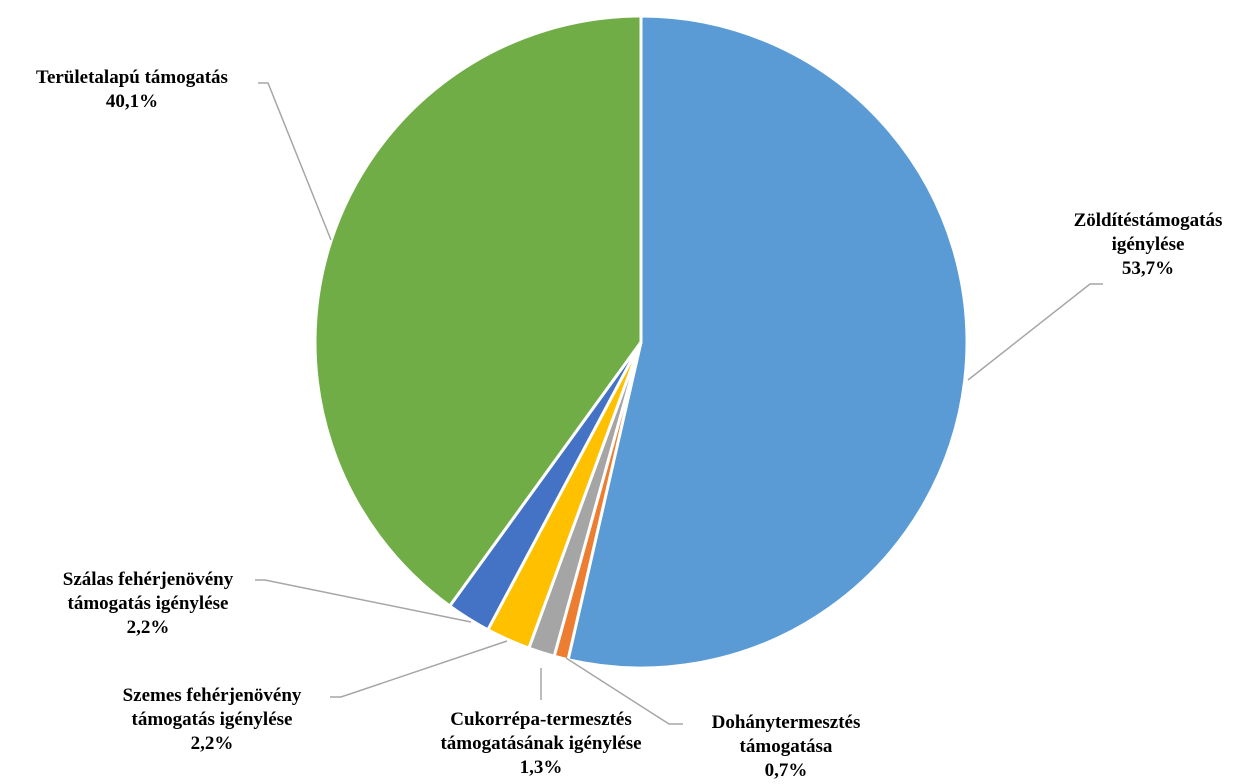 The height and width of the screenshot is (784, 1233). Describe the element at coordinates (541, 767) in the screenshot. I see `slice-value-label: 1,3%` at that location.